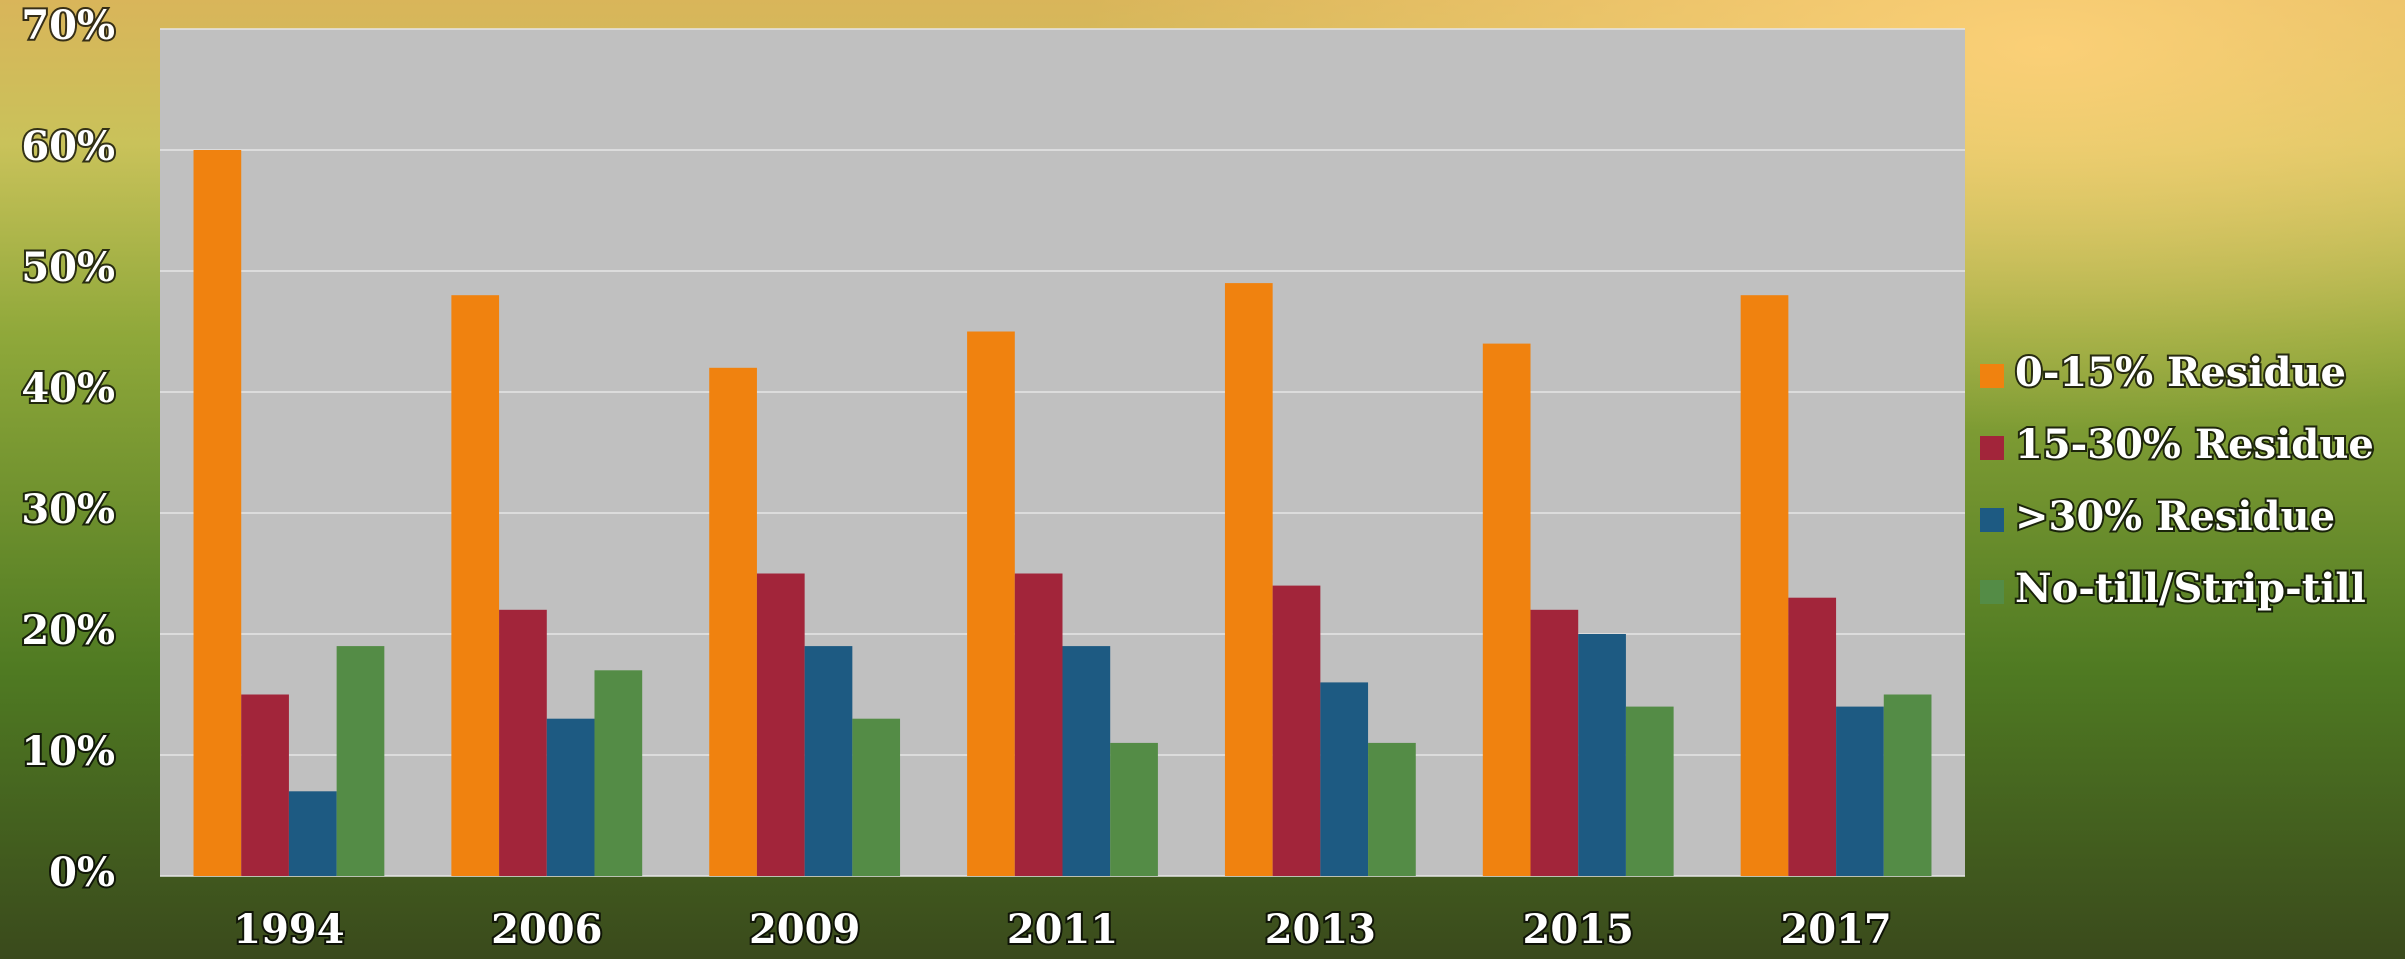 The image size is (2405, 959). What do you see at coordinates (2194, 444) in the screenshot?
I see `legend-label: 15-30% Residue` at bounding box center [2194, 444].